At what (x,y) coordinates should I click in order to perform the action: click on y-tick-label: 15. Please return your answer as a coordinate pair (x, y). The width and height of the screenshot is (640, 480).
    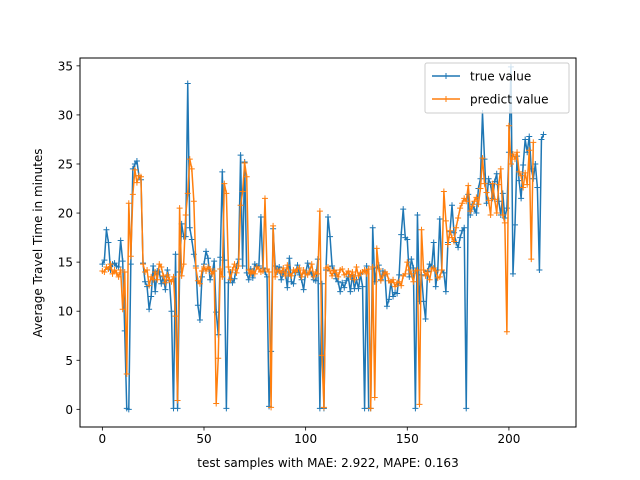
    Looking at the image, I should click on (65, 263).